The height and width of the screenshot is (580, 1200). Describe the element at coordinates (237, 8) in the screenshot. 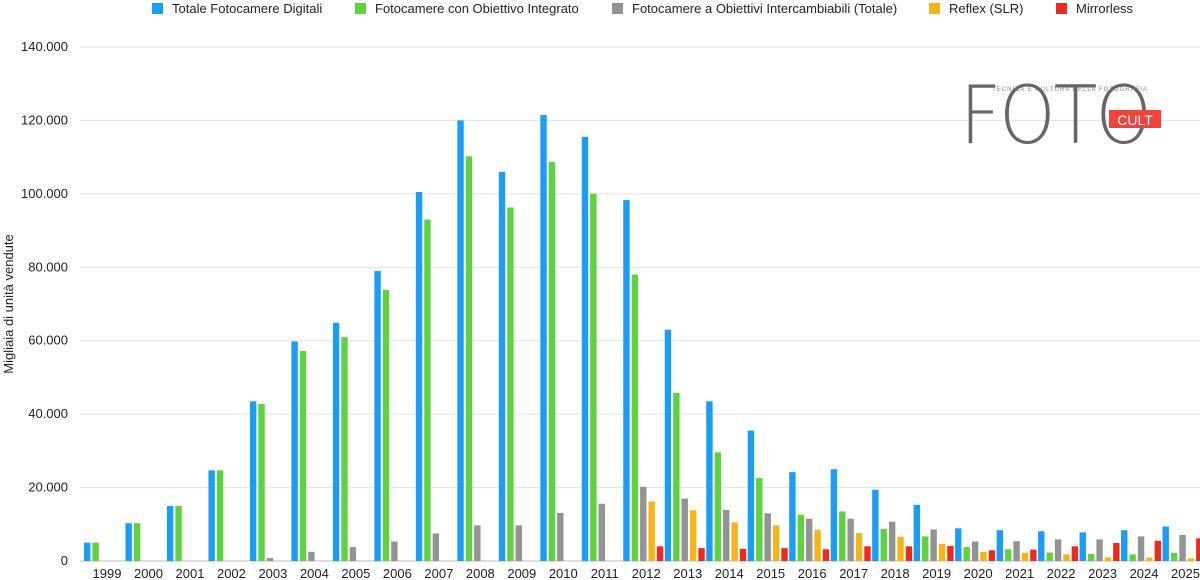

I see `legend-item: Totale Fotocamere Digitali` at that location.